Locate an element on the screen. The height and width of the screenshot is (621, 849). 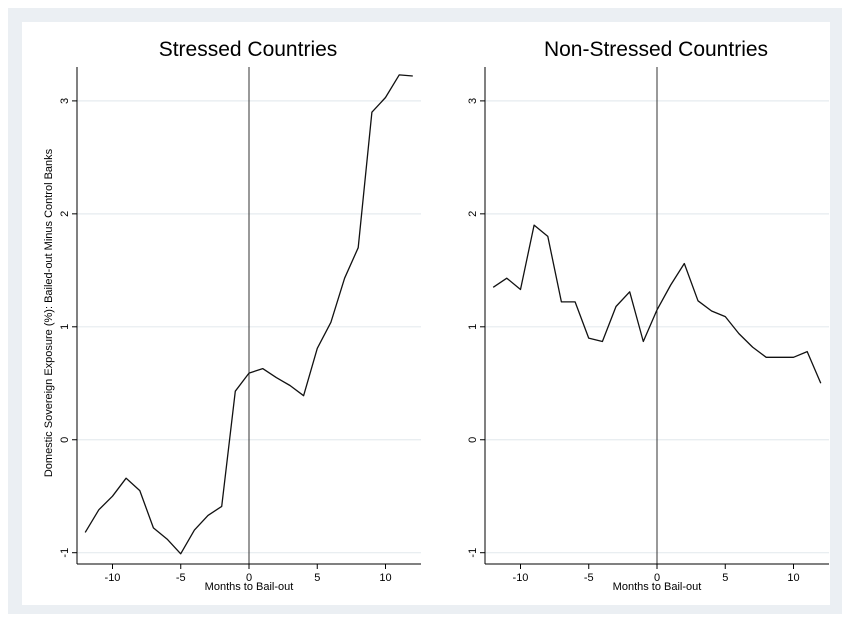
y-tick-label-stressed-1: 0 is located at coordinates (65, 440).